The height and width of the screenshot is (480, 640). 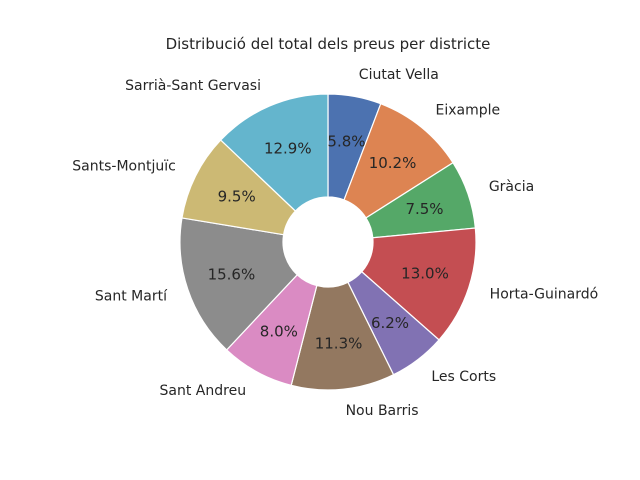 What do you see at coordinates (511, 187) in the screenshot?
I see `slice-label-gracia: Gràcia` at bounding box center [511, 187].